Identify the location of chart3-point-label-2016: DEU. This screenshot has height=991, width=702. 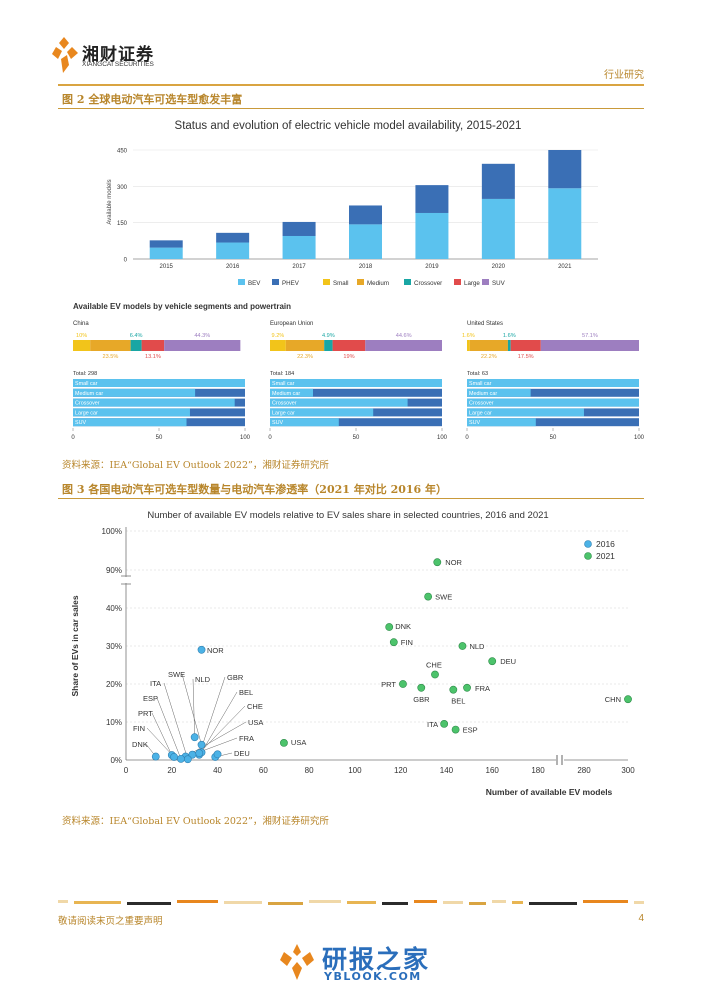
(242, 753).